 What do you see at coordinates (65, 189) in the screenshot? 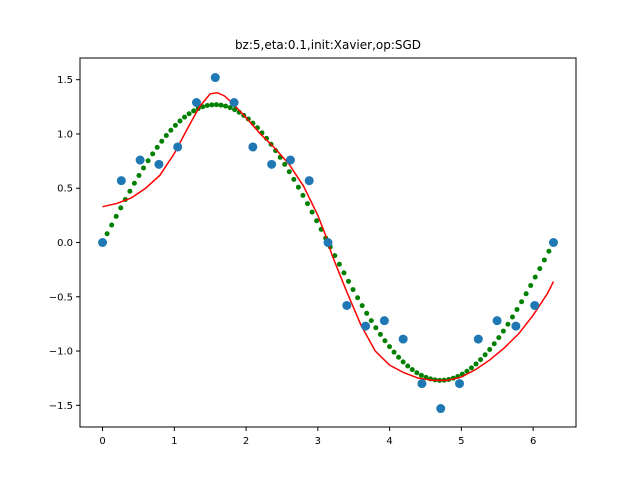
I see `y-tick-label: 0.5` at bounding box center [65, 189].